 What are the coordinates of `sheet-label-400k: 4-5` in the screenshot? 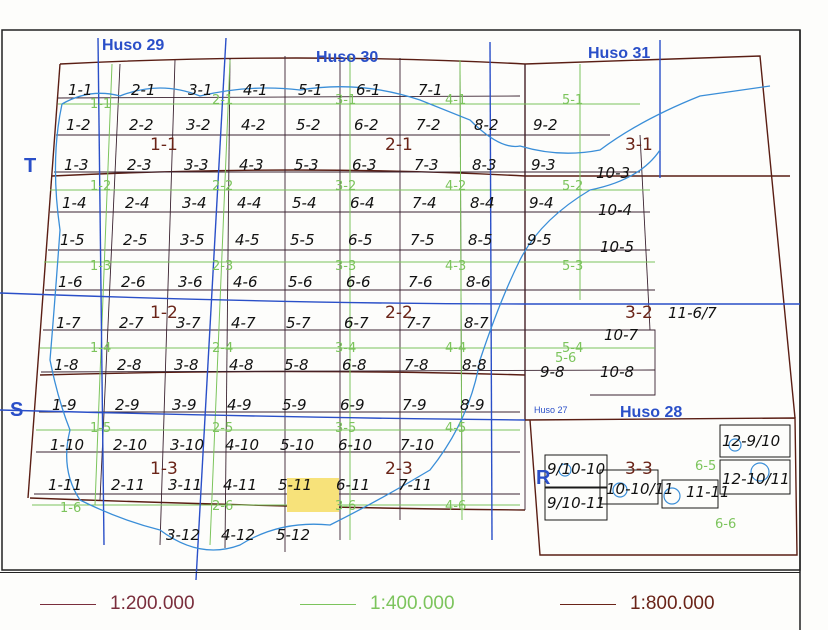 It's located at (455, 428).